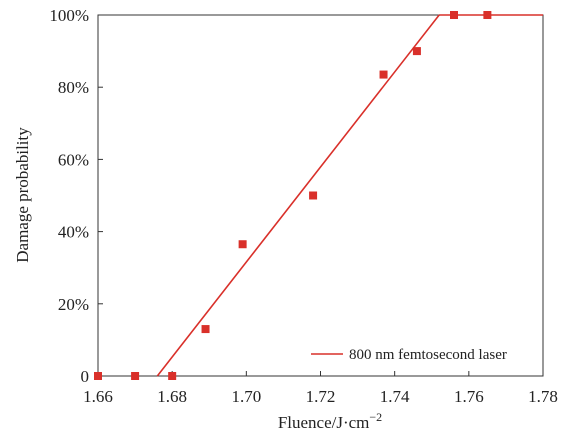 The image size is (581, 436). Describe the element at coordinates (73, 159) in the screenshot. I see `y-tick-label: 60%` at that location.